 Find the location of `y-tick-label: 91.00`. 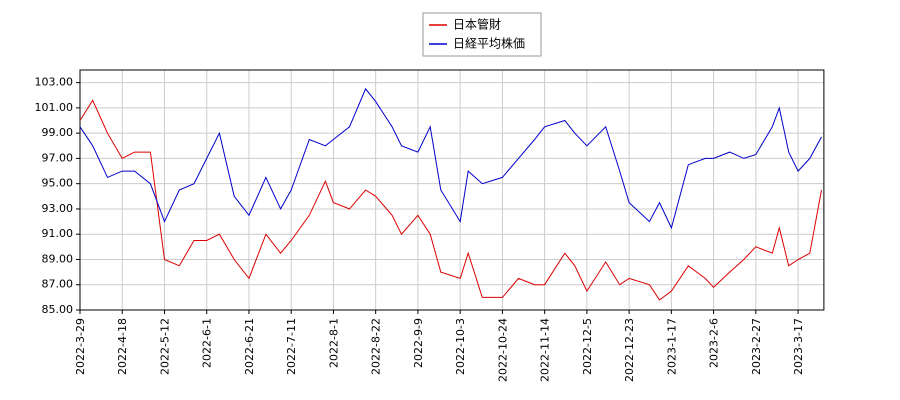

y-tick-label: 91.00 is located at coordinates (58, 233).